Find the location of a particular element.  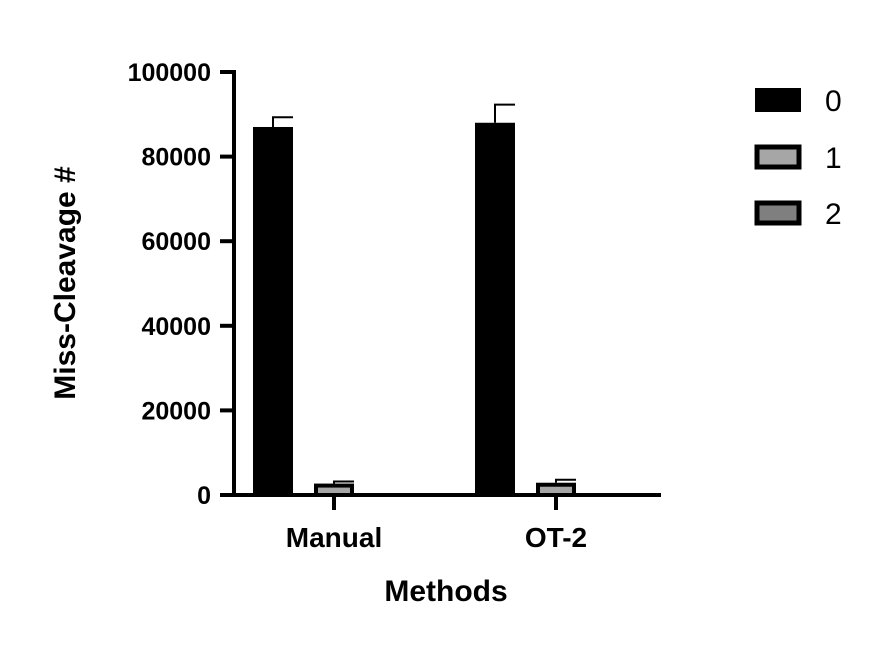

legend-label-0: 0 is located at coordinates (833, 101).